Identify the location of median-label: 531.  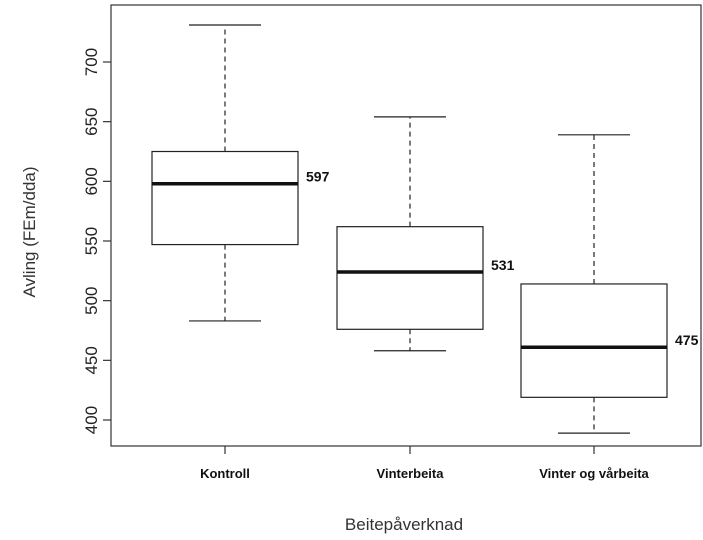
(503, 265).